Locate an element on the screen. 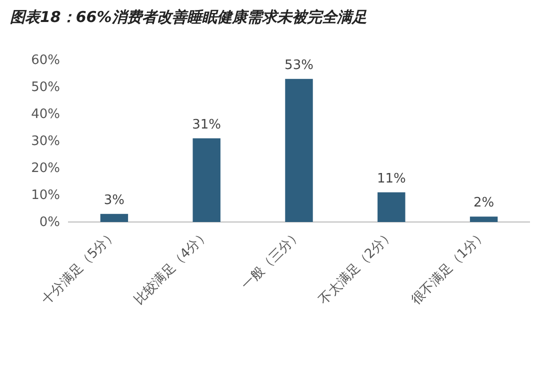 This screenshot has height=383, width=542. x-tick-label: 很不满足（1分） is located at coordinates (449, 267).